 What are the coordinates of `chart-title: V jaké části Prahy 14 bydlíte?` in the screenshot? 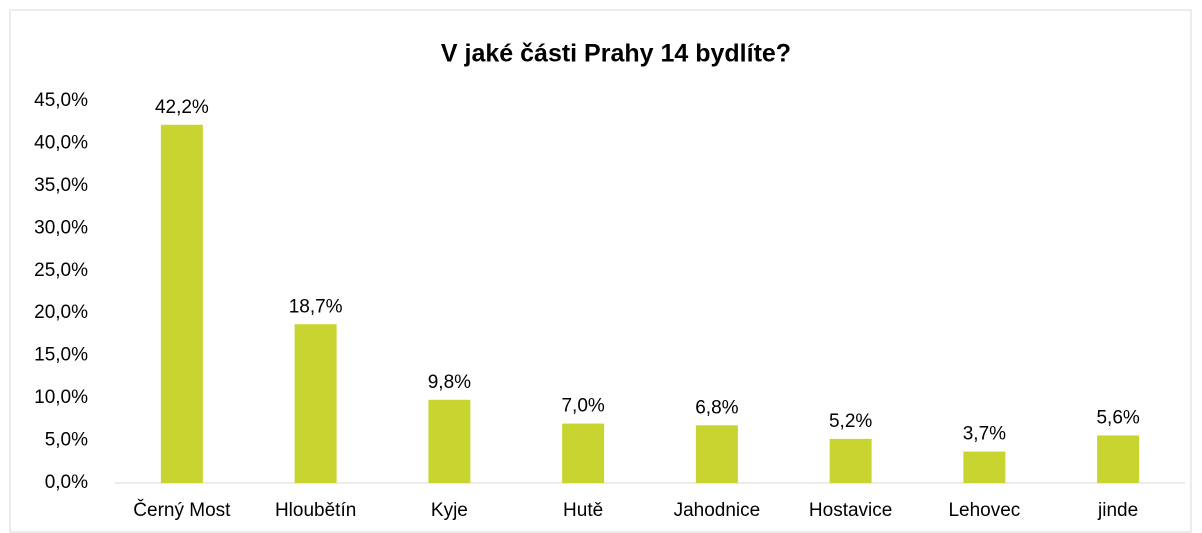 It's located at (616, 54).